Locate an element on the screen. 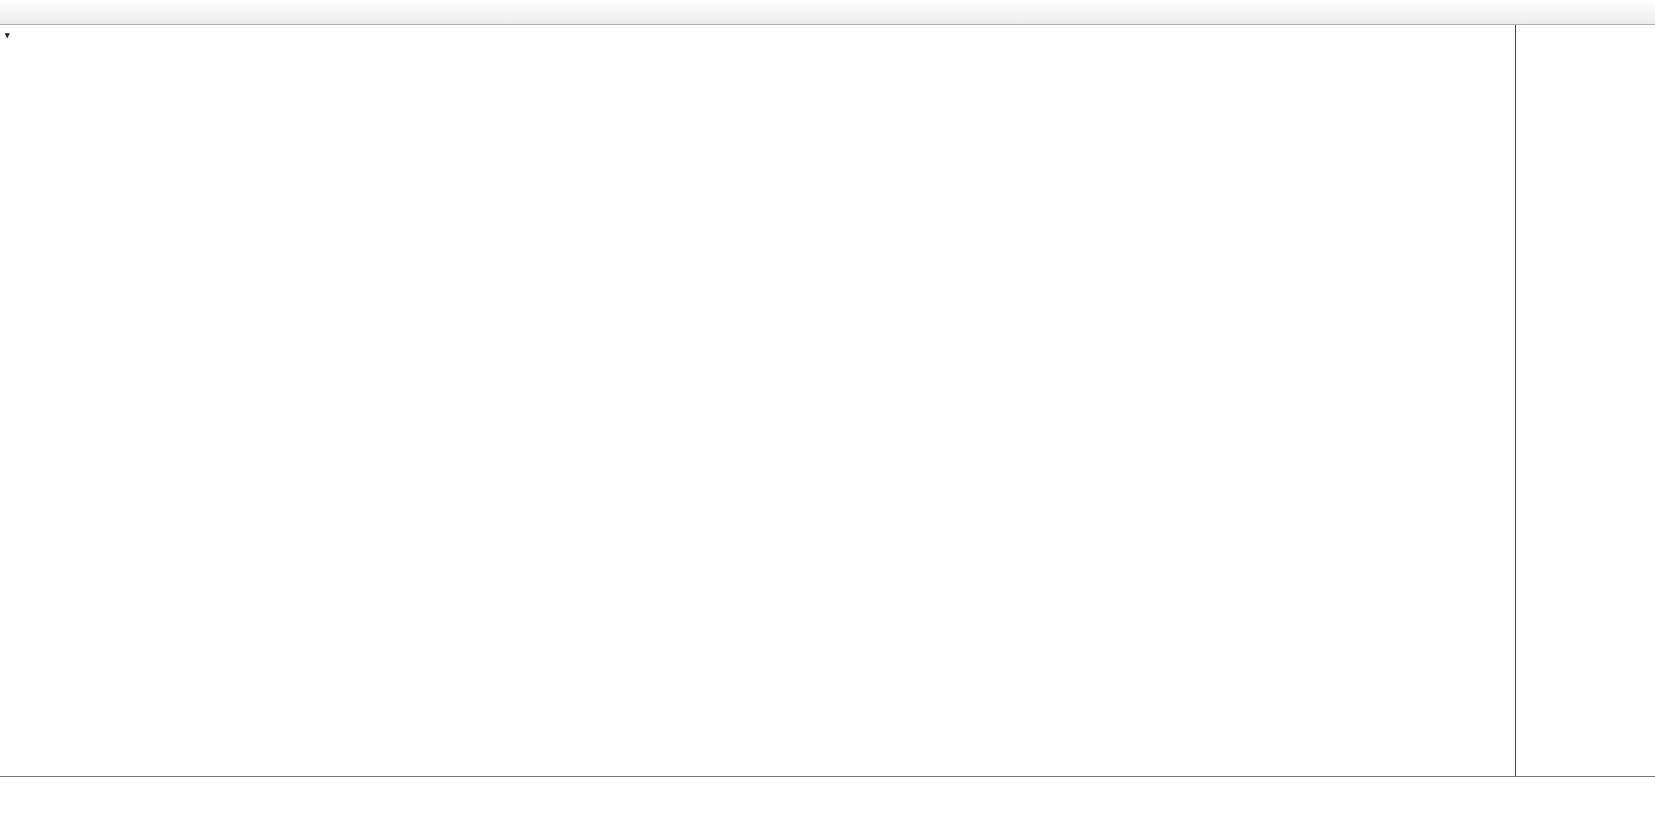 Image resolution: width=1655 pixels, height=827 pixels. toolbar is located at coordinates (827, 12).